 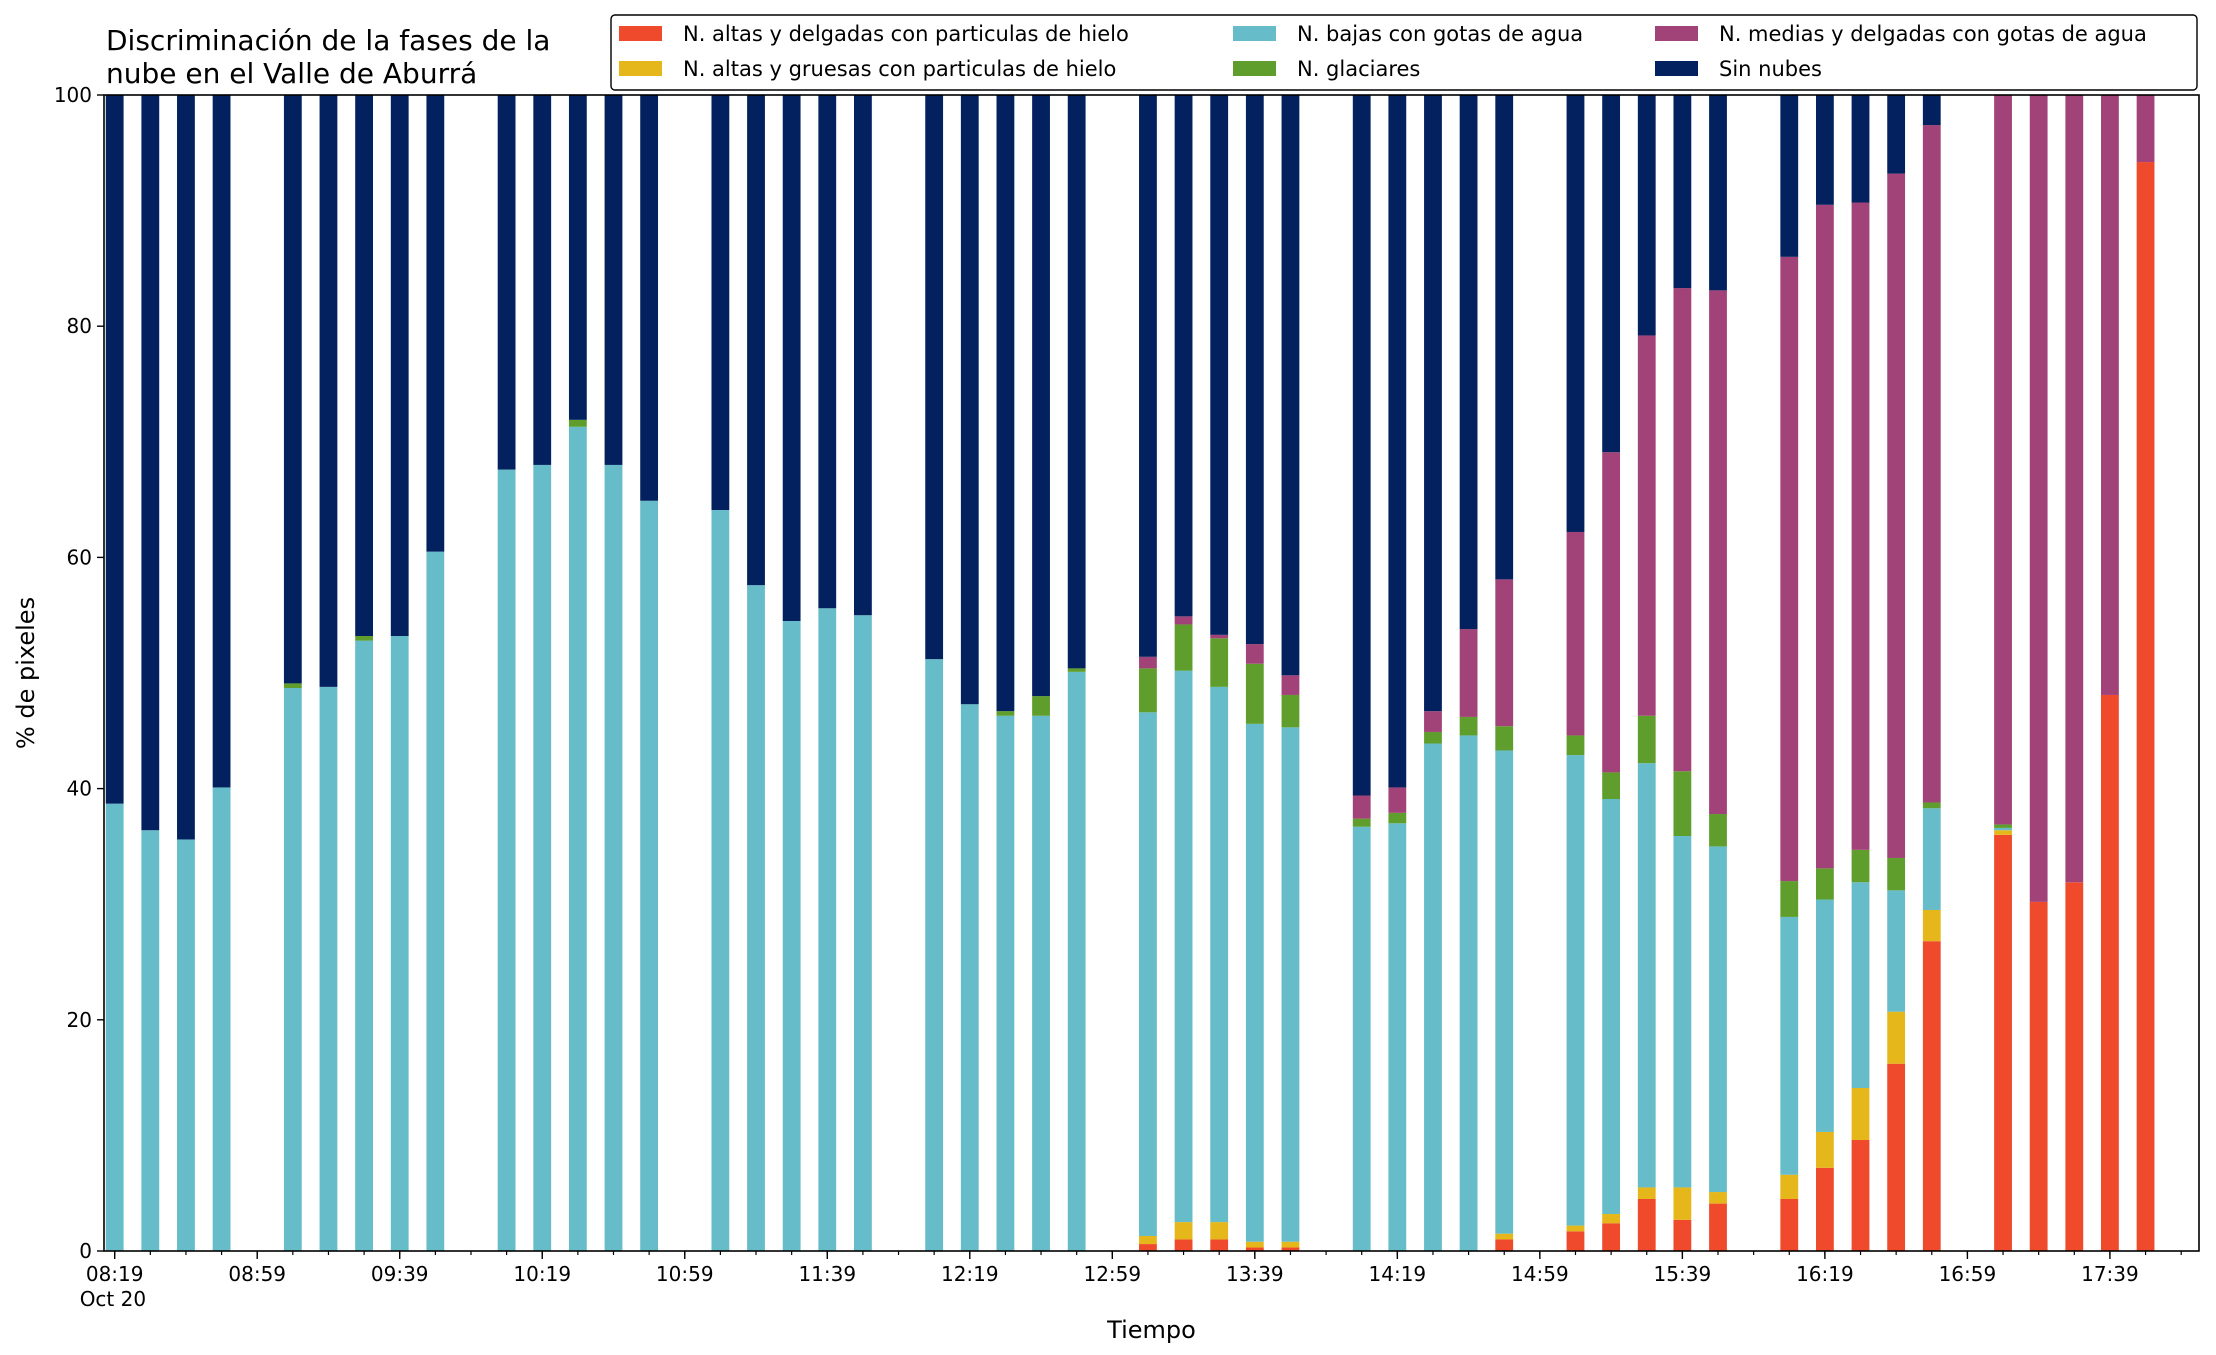 What do you see at coordinates (1676, 33) in the screenshot?
I see `legend-swatch-n-medias-y-delgadas-con-gotas-de-agua` at bounding box center [1676, 33].